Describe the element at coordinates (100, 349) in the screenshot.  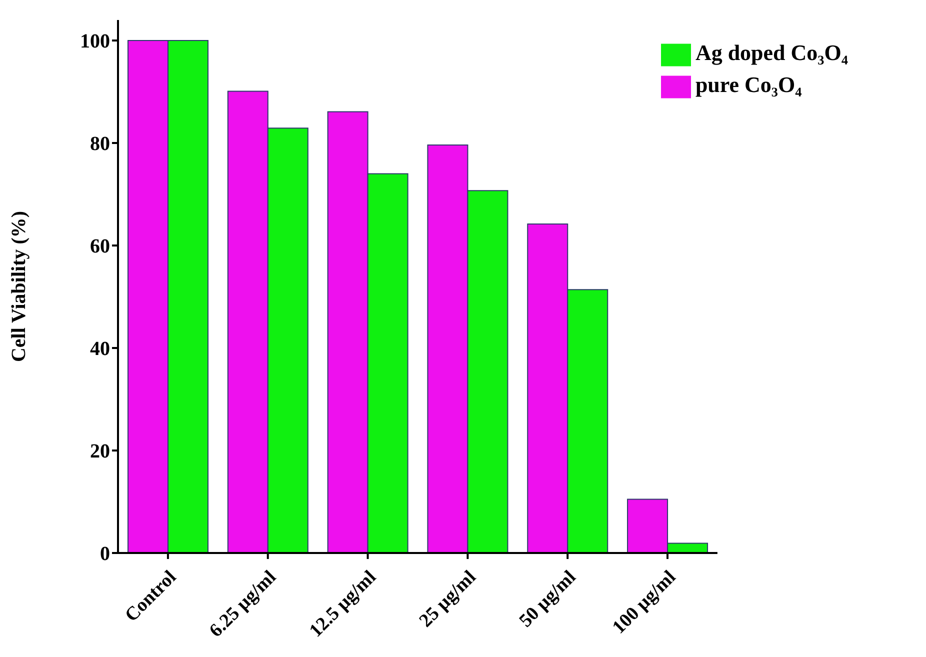
I see `y-tick-label: 40` at that location.